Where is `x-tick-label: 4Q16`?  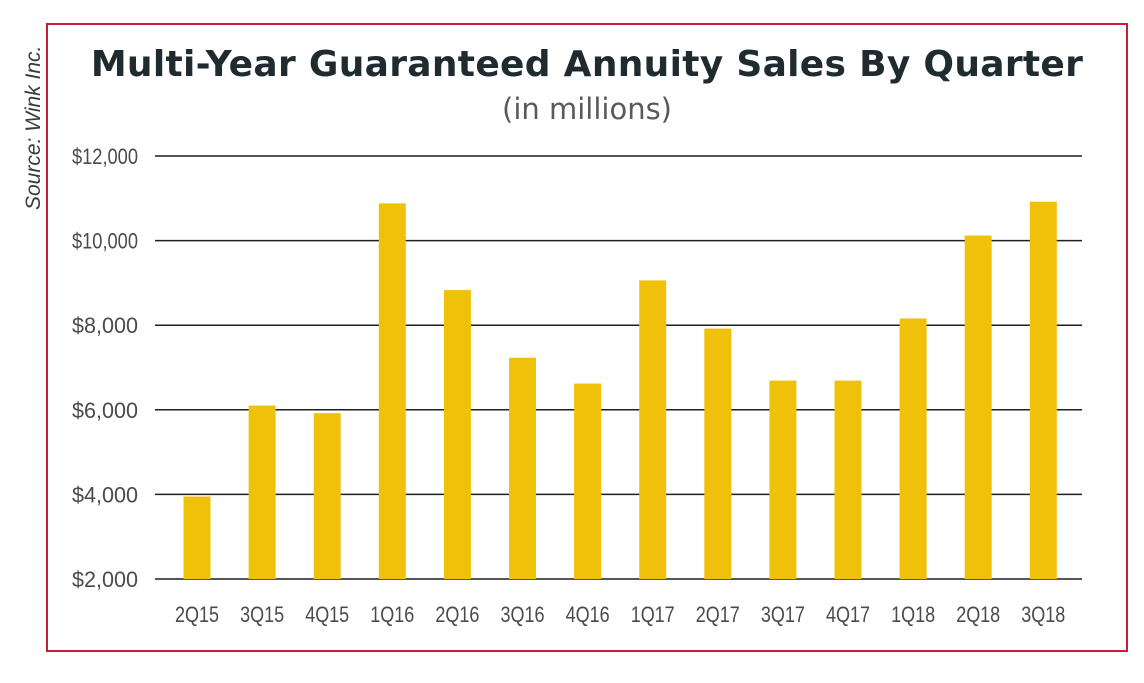 x-tick-label: 4Q16 is located at coordinates (588, 614).